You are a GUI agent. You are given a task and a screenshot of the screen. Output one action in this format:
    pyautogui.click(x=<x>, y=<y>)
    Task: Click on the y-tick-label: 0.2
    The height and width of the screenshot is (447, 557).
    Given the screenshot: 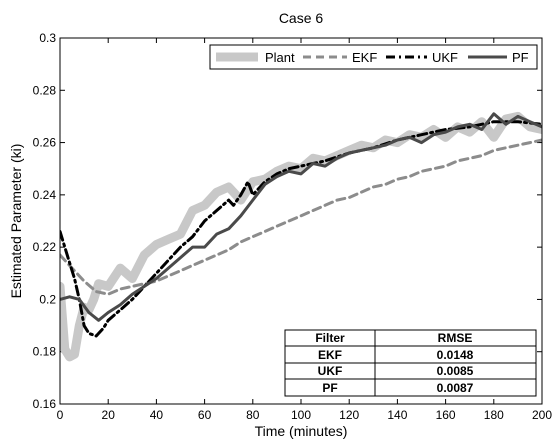 What is the action you would take?
    pyautogui.click(x=47, y=299)
    